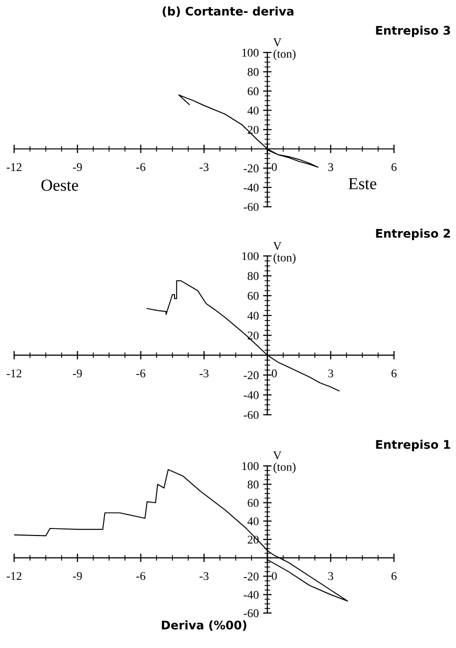 This screenshot has width=456, height=648. Describe the element at coordinates (413, 32) in the screenshot. I see `chart-subtitle: Entrepiso 3` at that location.